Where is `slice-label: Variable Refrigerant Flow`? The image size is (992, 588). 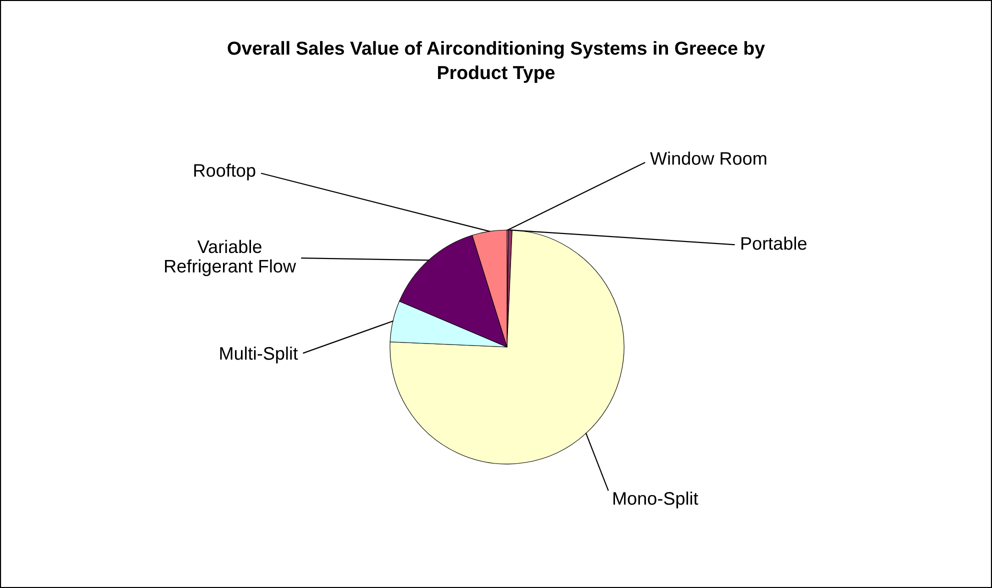
slice-label: Variable Refrigerant Flow is located at coordinates (230, 258).